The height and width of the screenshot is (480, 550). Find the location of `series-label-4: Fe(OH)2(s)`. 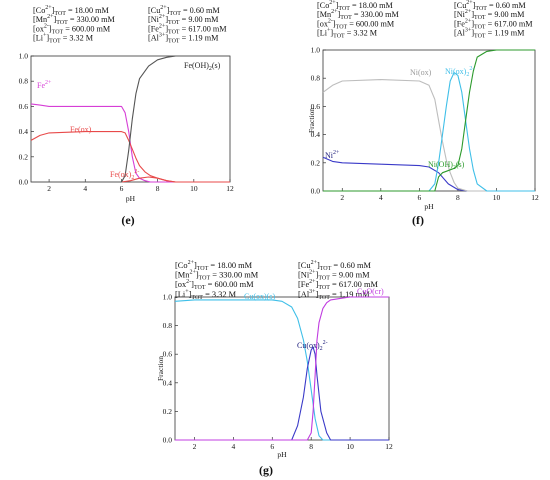

series-label-4: Fe(OH)2(s) is located at coordinates (202, 66).